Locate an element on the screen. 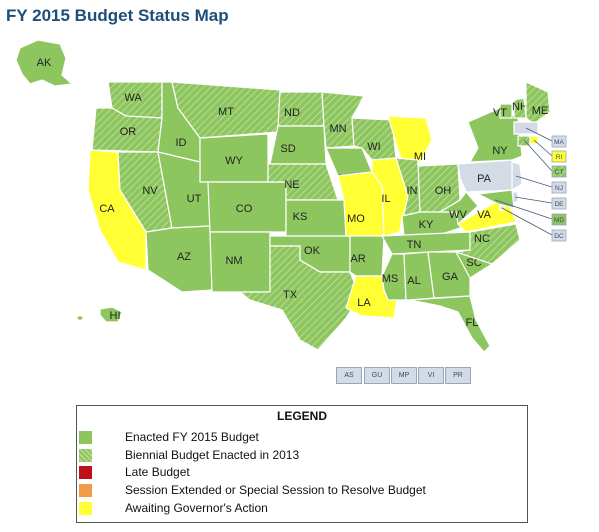 Image resolution: width=599 pixels, height=532 pixels. state-vt is located at coordinates (506, 111).